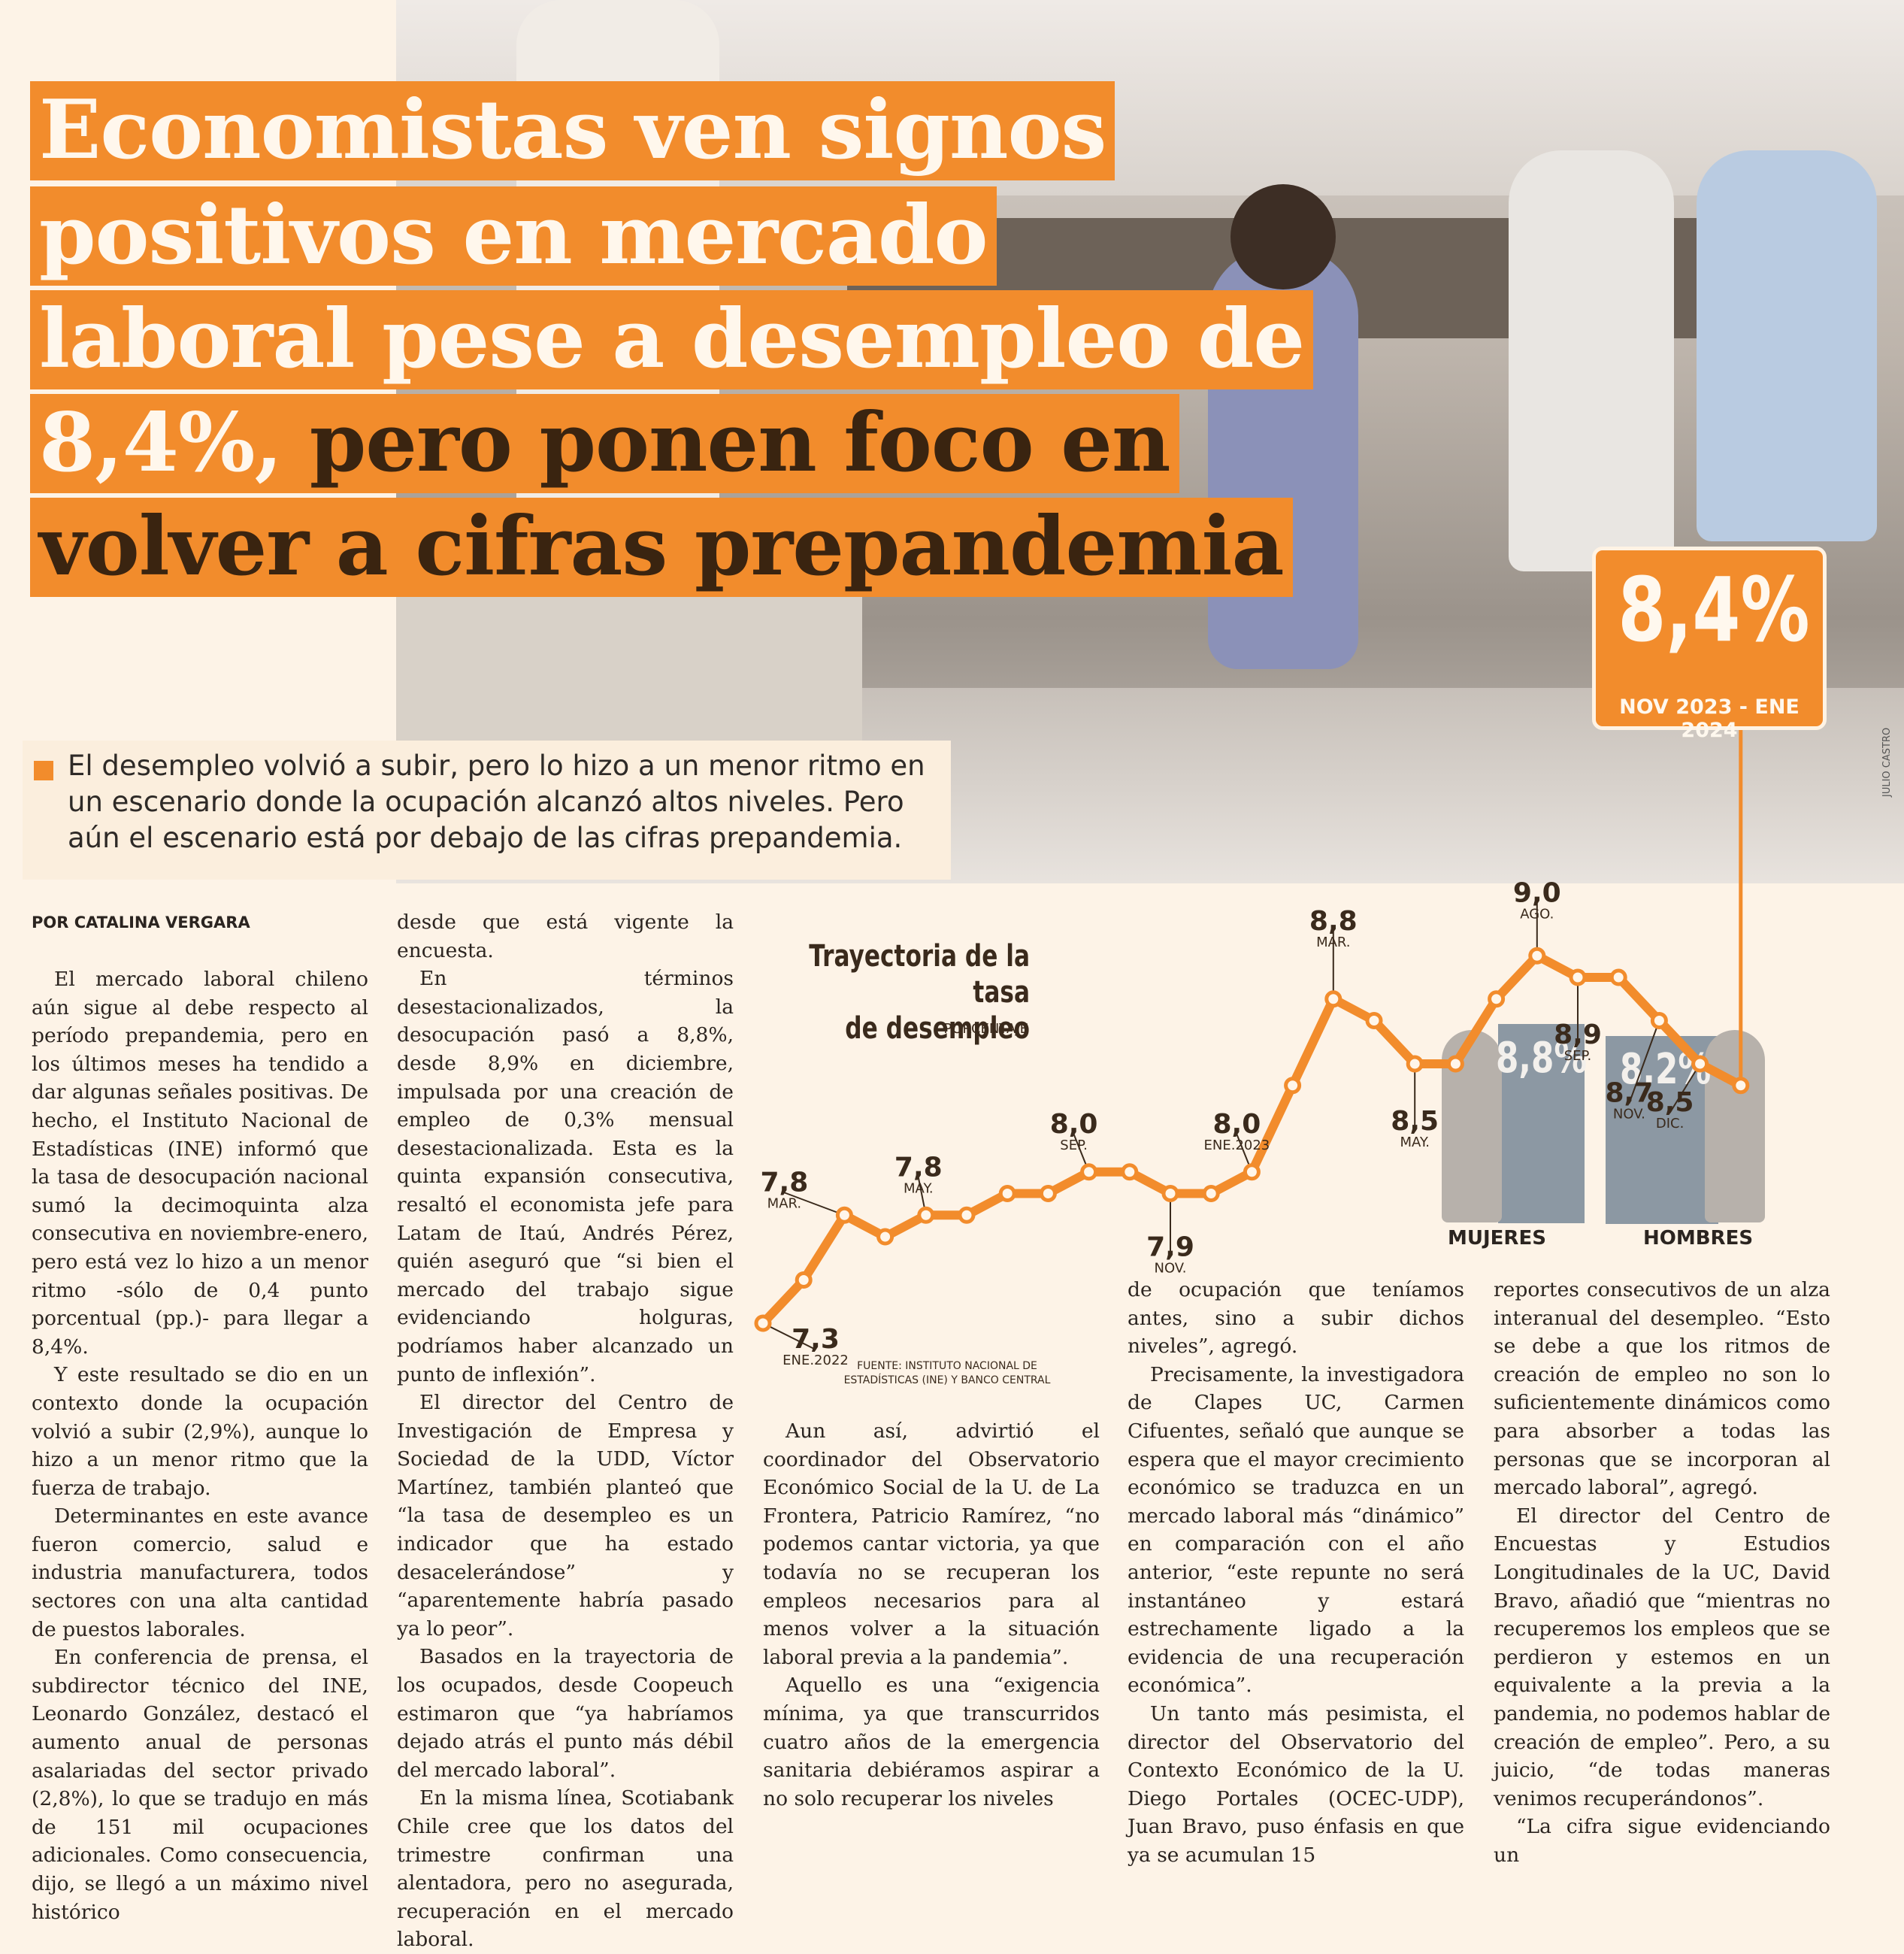 The width and height of the screenshot is (1904, 1954). Describe the element at coordinates (937, 1028) in the screenshot. I see `chart-title-line-2: de desempleo` at that location.